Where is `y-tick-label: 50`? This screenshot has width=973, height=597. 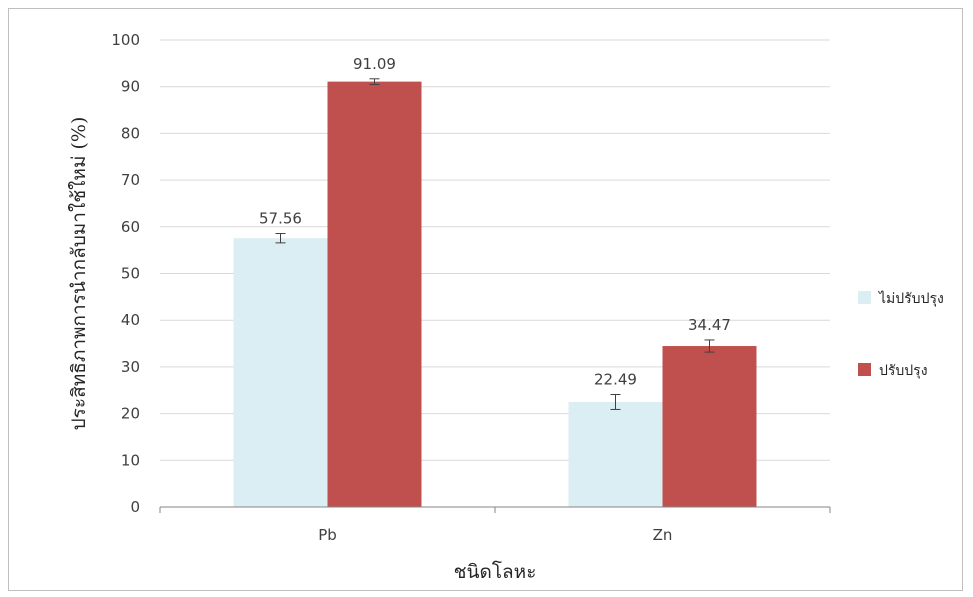
y-tick-label: 50 is located at coordinates (130, 274).